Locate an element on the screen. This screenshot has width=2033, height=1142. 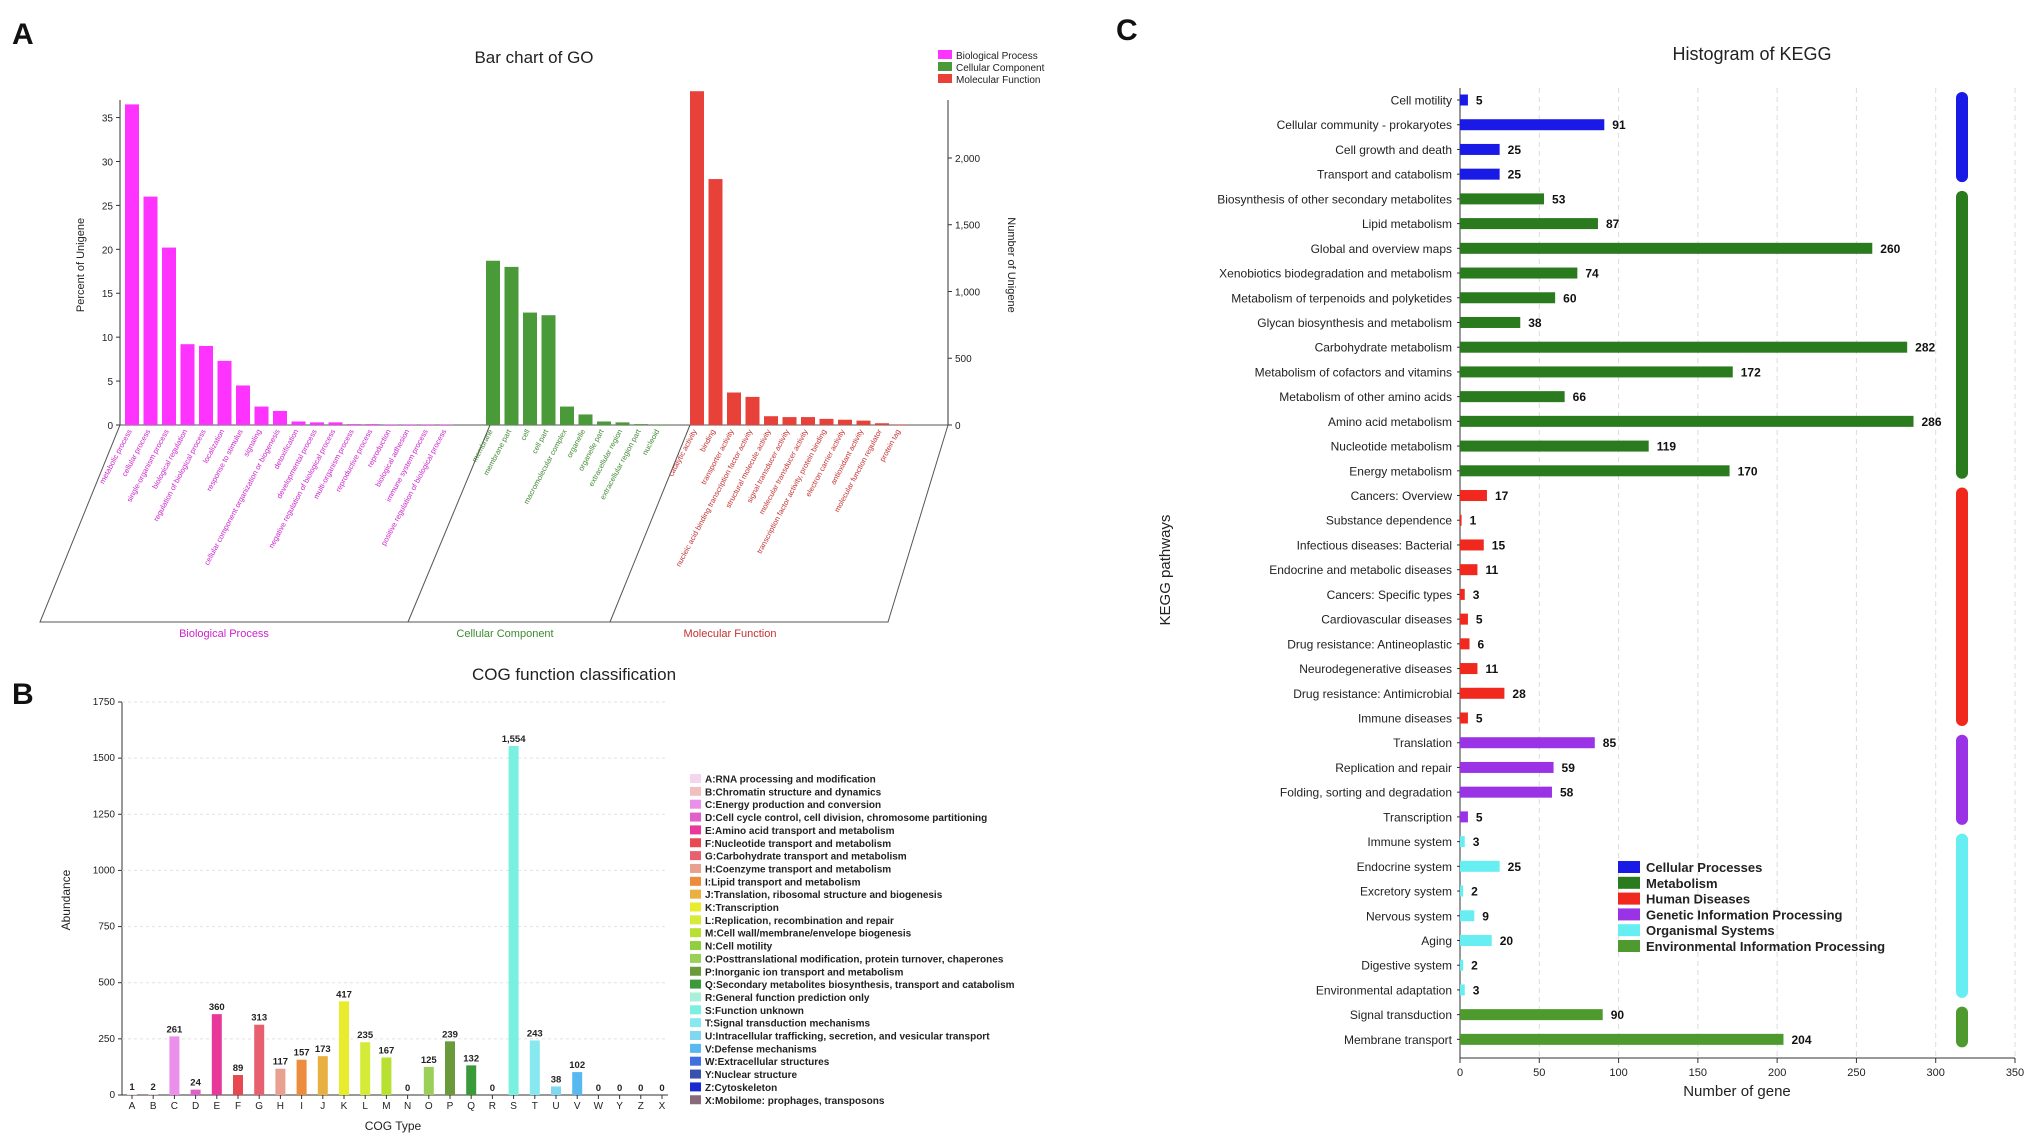
kegg-bar-value: 204 is located at coordinates (1801, 1040).